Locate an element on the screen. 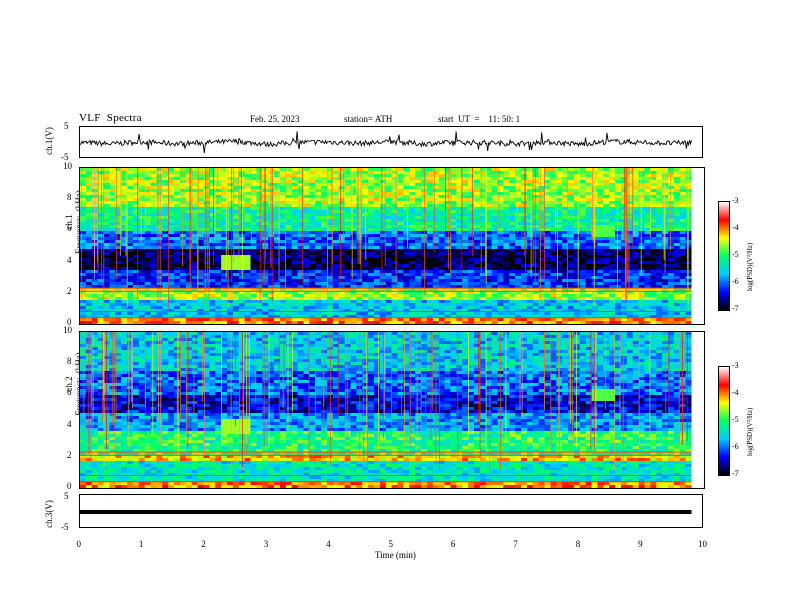 The height and width of the screenshot is (612, 792). ch3-ytick-bottom: -5 is located at coordinates (65, 527).